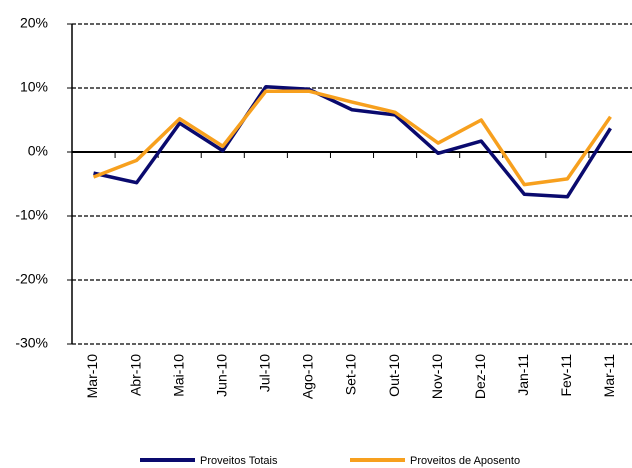  I want to click on y-tick-label: -20%, so click(31, 279).